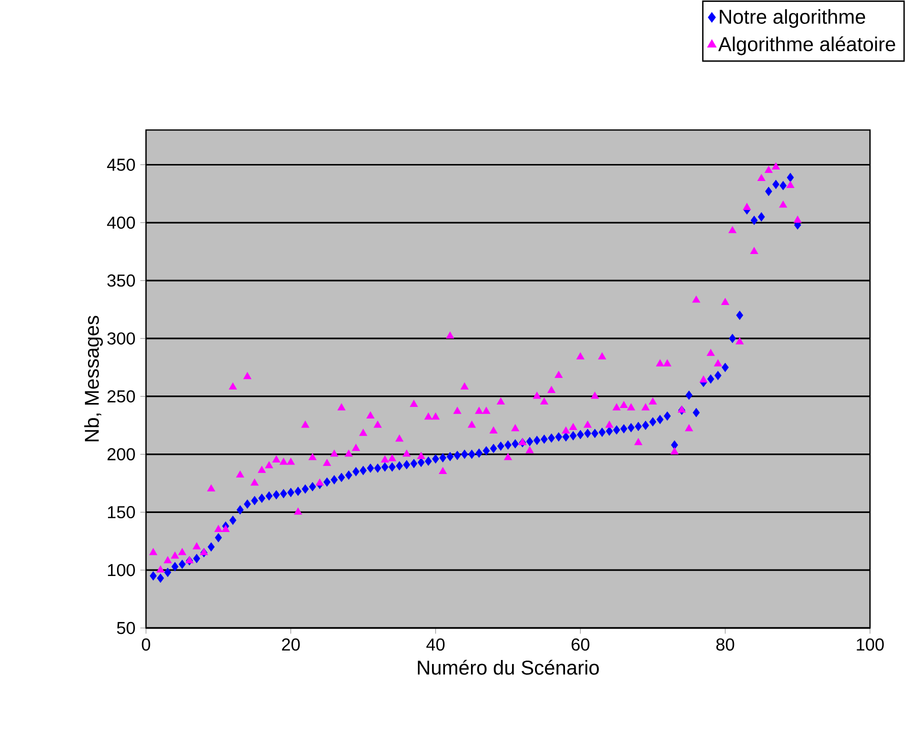 The height and width of the screenshot is (730, 908). Describe the element at coordinates (807, 46) in the screenshot. I see `legend-label: Algorithme aléatoire` at that location.